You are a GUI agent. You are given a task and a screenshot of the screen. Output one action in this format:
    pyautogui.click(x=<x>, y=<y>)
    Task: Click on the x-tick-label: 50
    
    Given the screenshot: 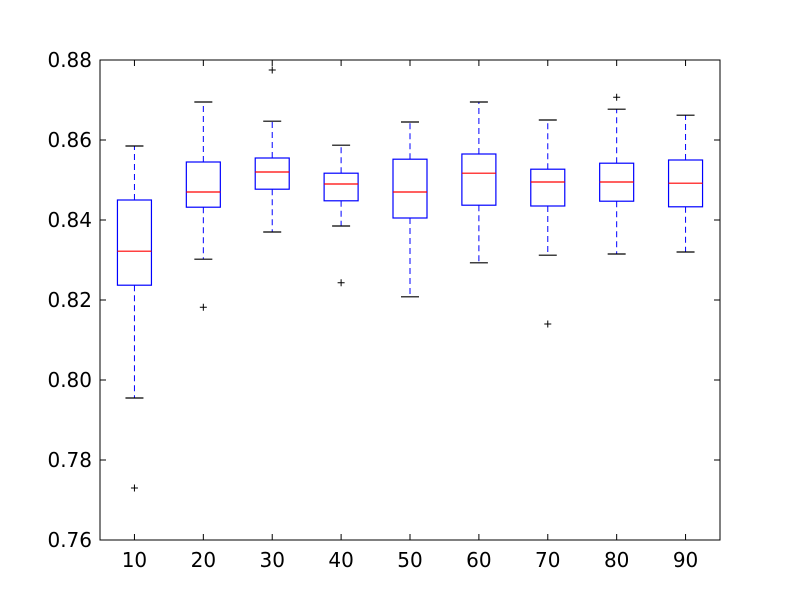 What is the action you would take?
    pyautogui.click(x=409, y=560)
    